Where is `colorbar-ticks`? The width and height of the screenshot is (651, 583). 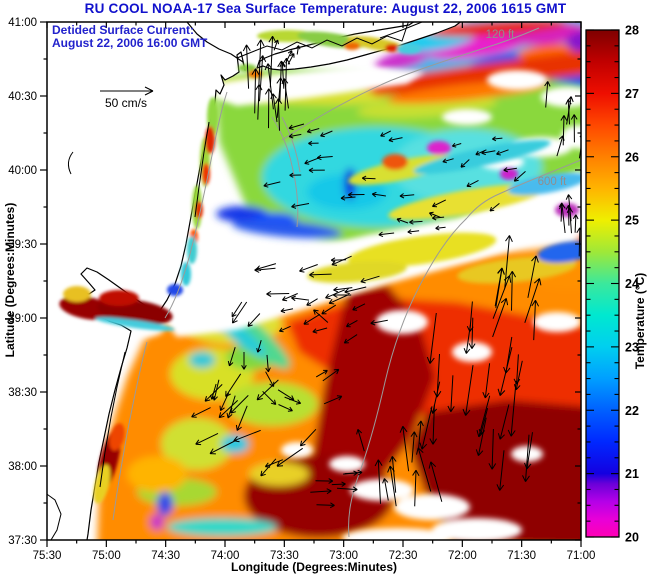
colorbar-ticks is located at coordinates (602, 283).